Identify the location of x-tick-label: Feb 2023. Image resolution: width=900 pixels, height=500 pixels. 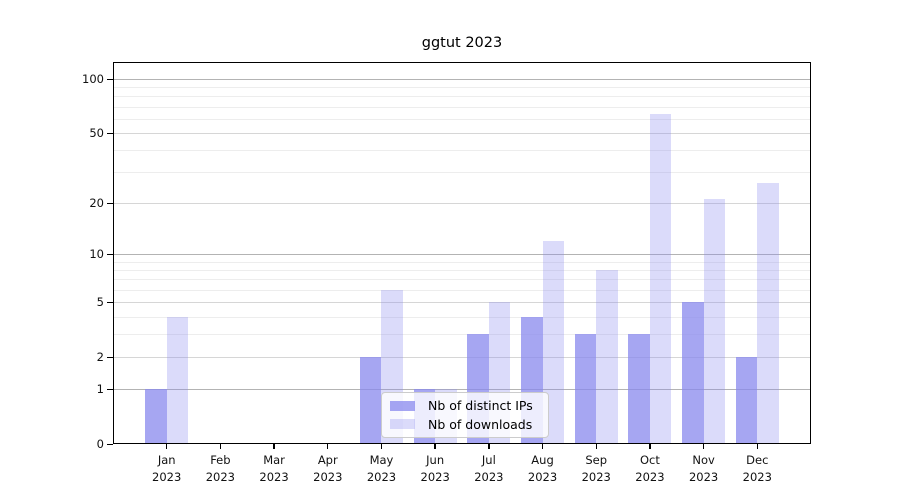
(220, 468).